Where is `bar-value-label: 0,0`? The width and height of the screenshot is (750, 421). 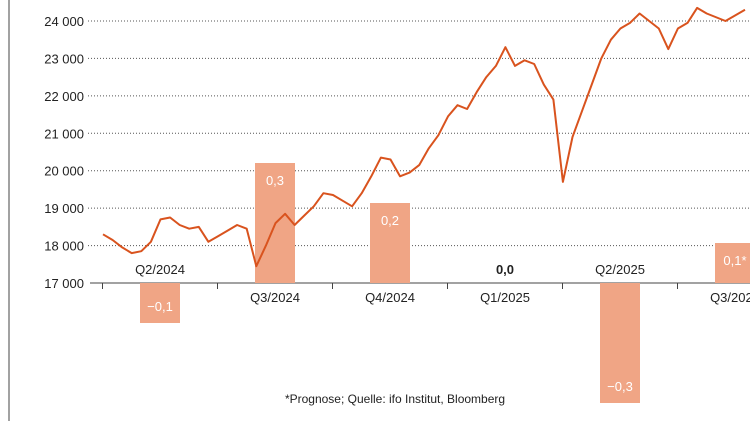 bar-value-label: 0,0 is located at coordinates (505, 269).